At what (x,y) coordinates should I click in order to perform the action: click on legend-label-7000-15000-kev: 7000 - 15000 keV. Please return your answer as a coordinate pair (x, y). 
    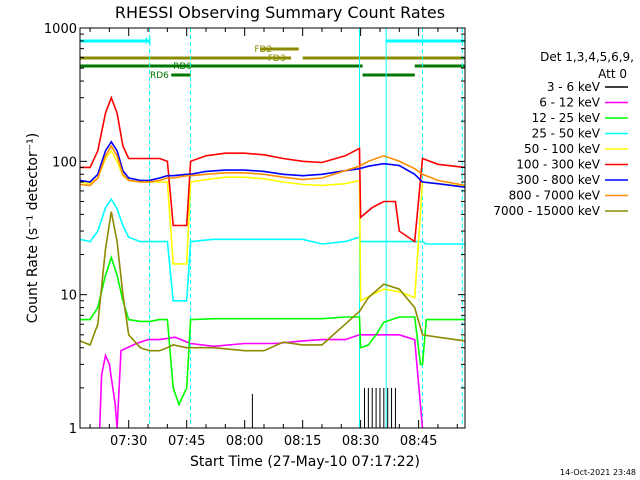
    Looking at the image, I should click on (546, 211).